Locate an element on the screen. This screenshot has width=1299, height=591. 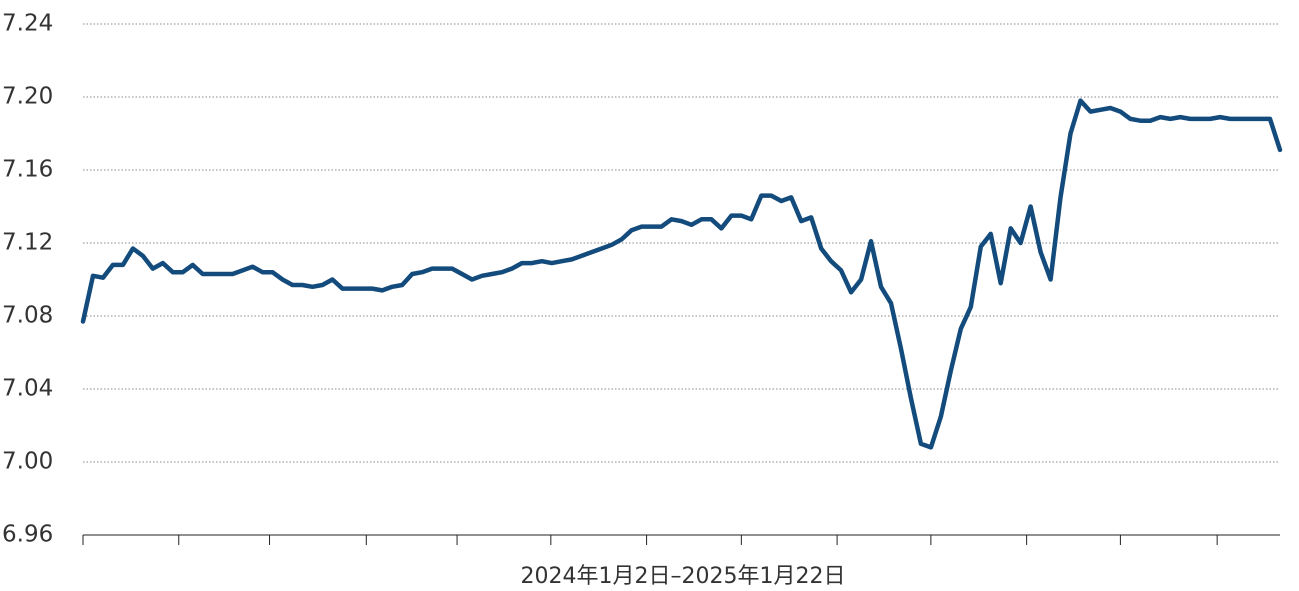
y-tick-label: 7.12 is located at coordinates (27, 243).